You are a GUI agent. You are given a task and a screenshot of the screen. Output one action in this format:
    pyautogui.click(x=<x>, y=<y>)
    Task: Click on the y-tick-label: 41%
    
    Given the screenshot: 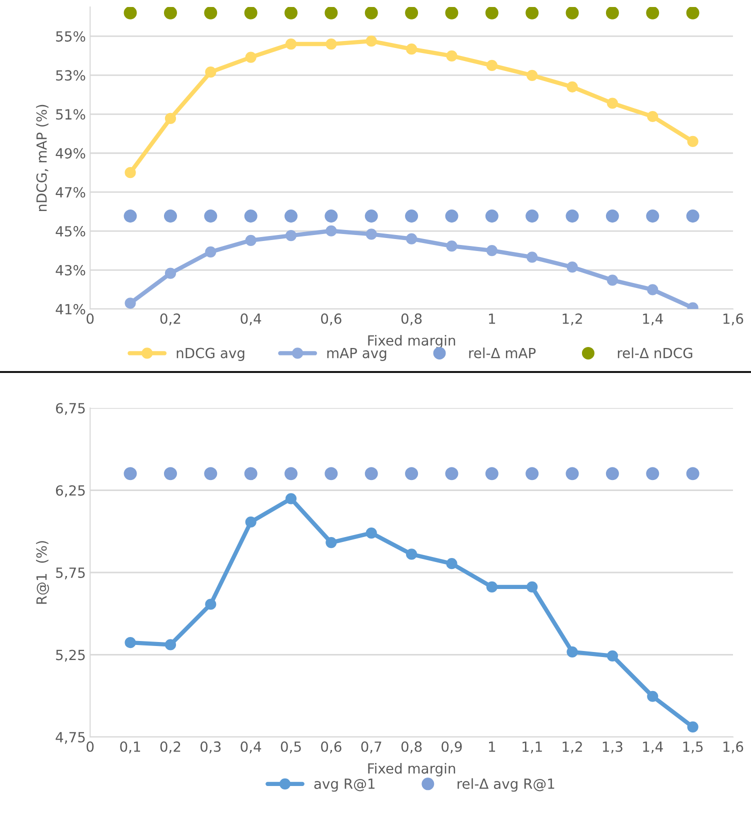 What is the action you would take?
    pyautogui.click(x=71, y=309)
    